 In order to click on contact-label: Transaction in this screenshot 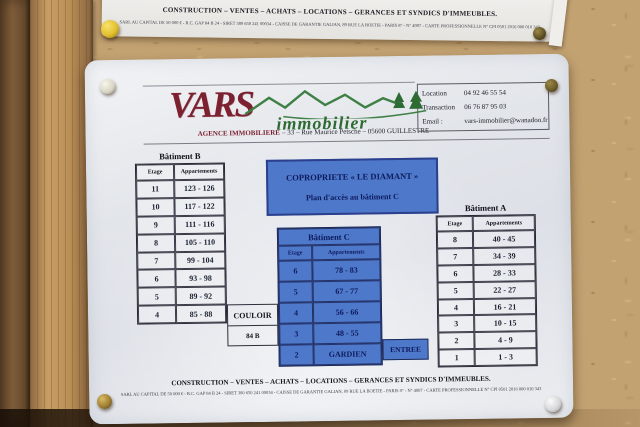, I will do `click(439, 107)`.